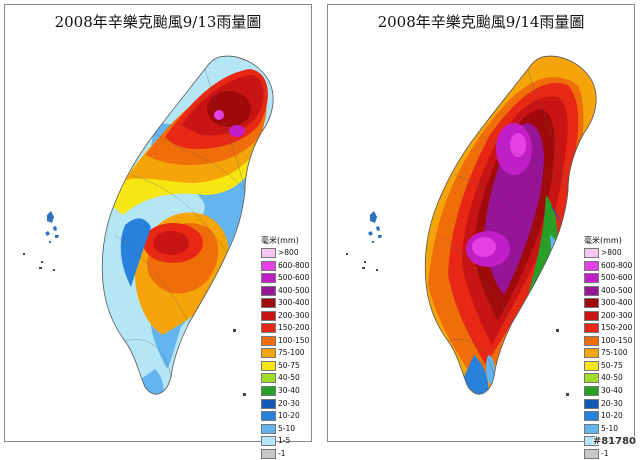  I want to click on legend-item: >800, so click(608, 253).